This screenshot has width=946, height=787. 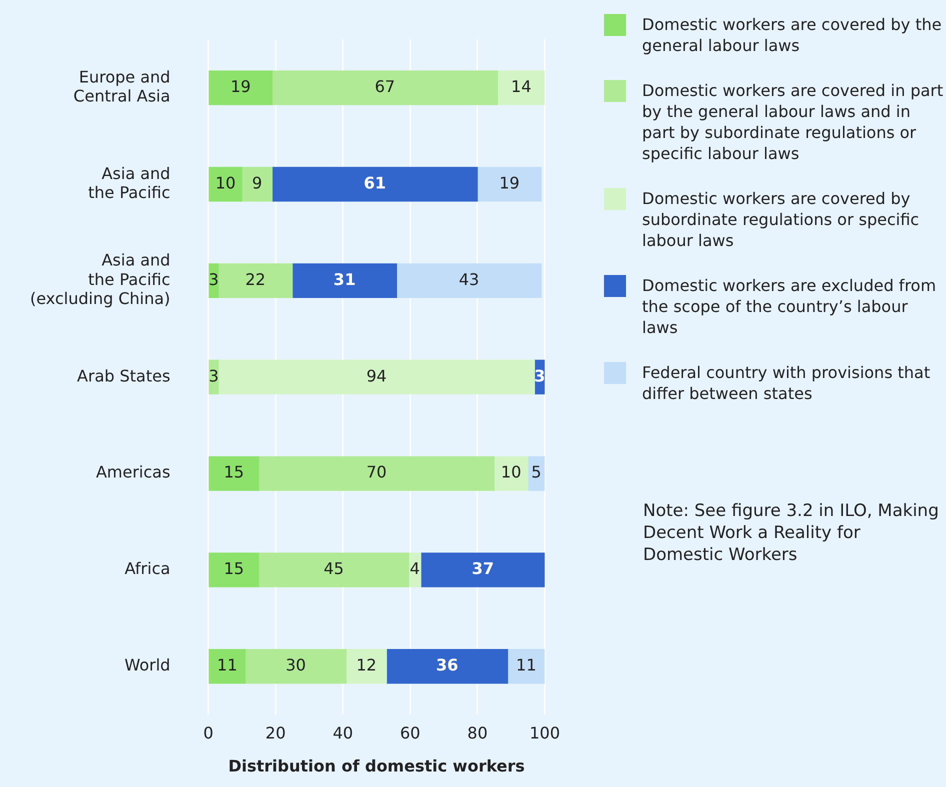 What do you see at coordinates (121, 86) in the screenshot?
I see `y-tick-label: Europe and Central Asia` at bounding box center [121, 86].